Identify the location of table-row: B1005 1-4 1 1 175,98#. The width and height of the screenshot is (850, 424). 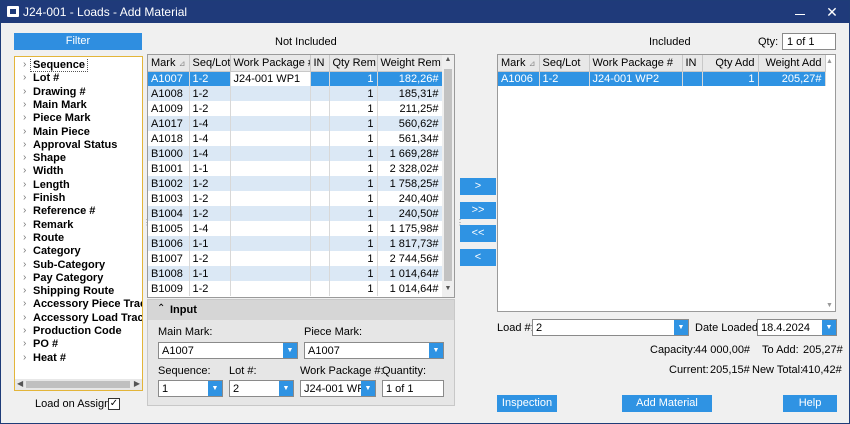
(295, 228).